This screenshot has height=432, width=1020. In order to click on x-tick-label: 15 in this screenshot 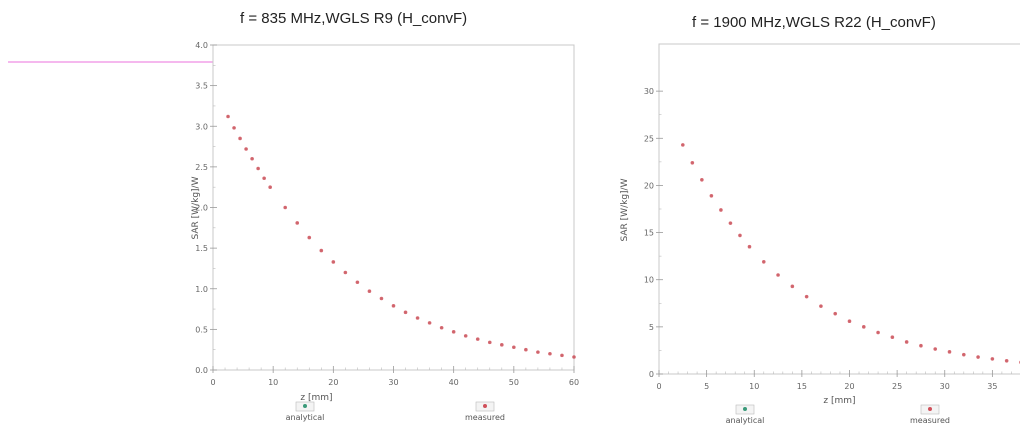, I will do `click(802, 386)`.